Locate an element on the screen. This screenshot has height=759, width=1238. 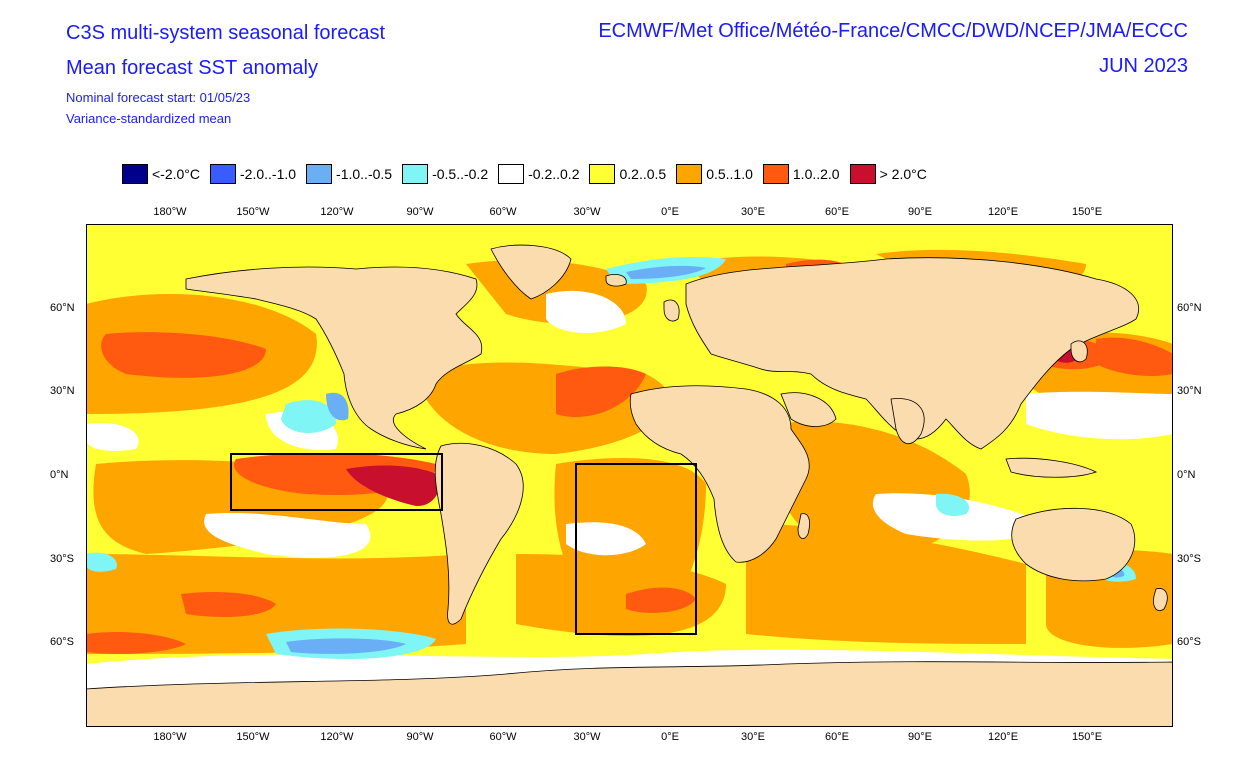
south-america is located at coordinates (479, 533).